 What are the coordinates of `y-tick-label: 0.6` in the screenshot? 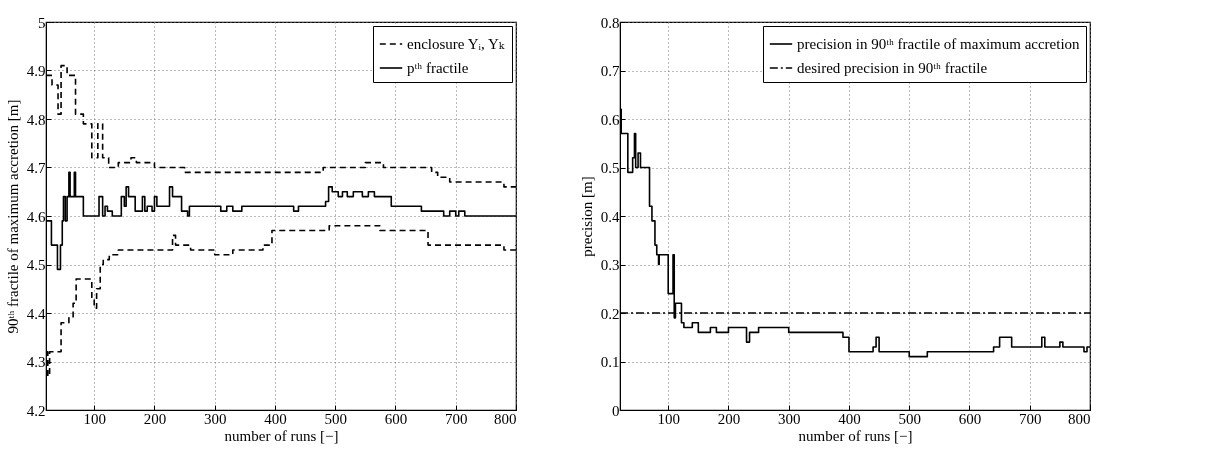 It's located at (610, 119).